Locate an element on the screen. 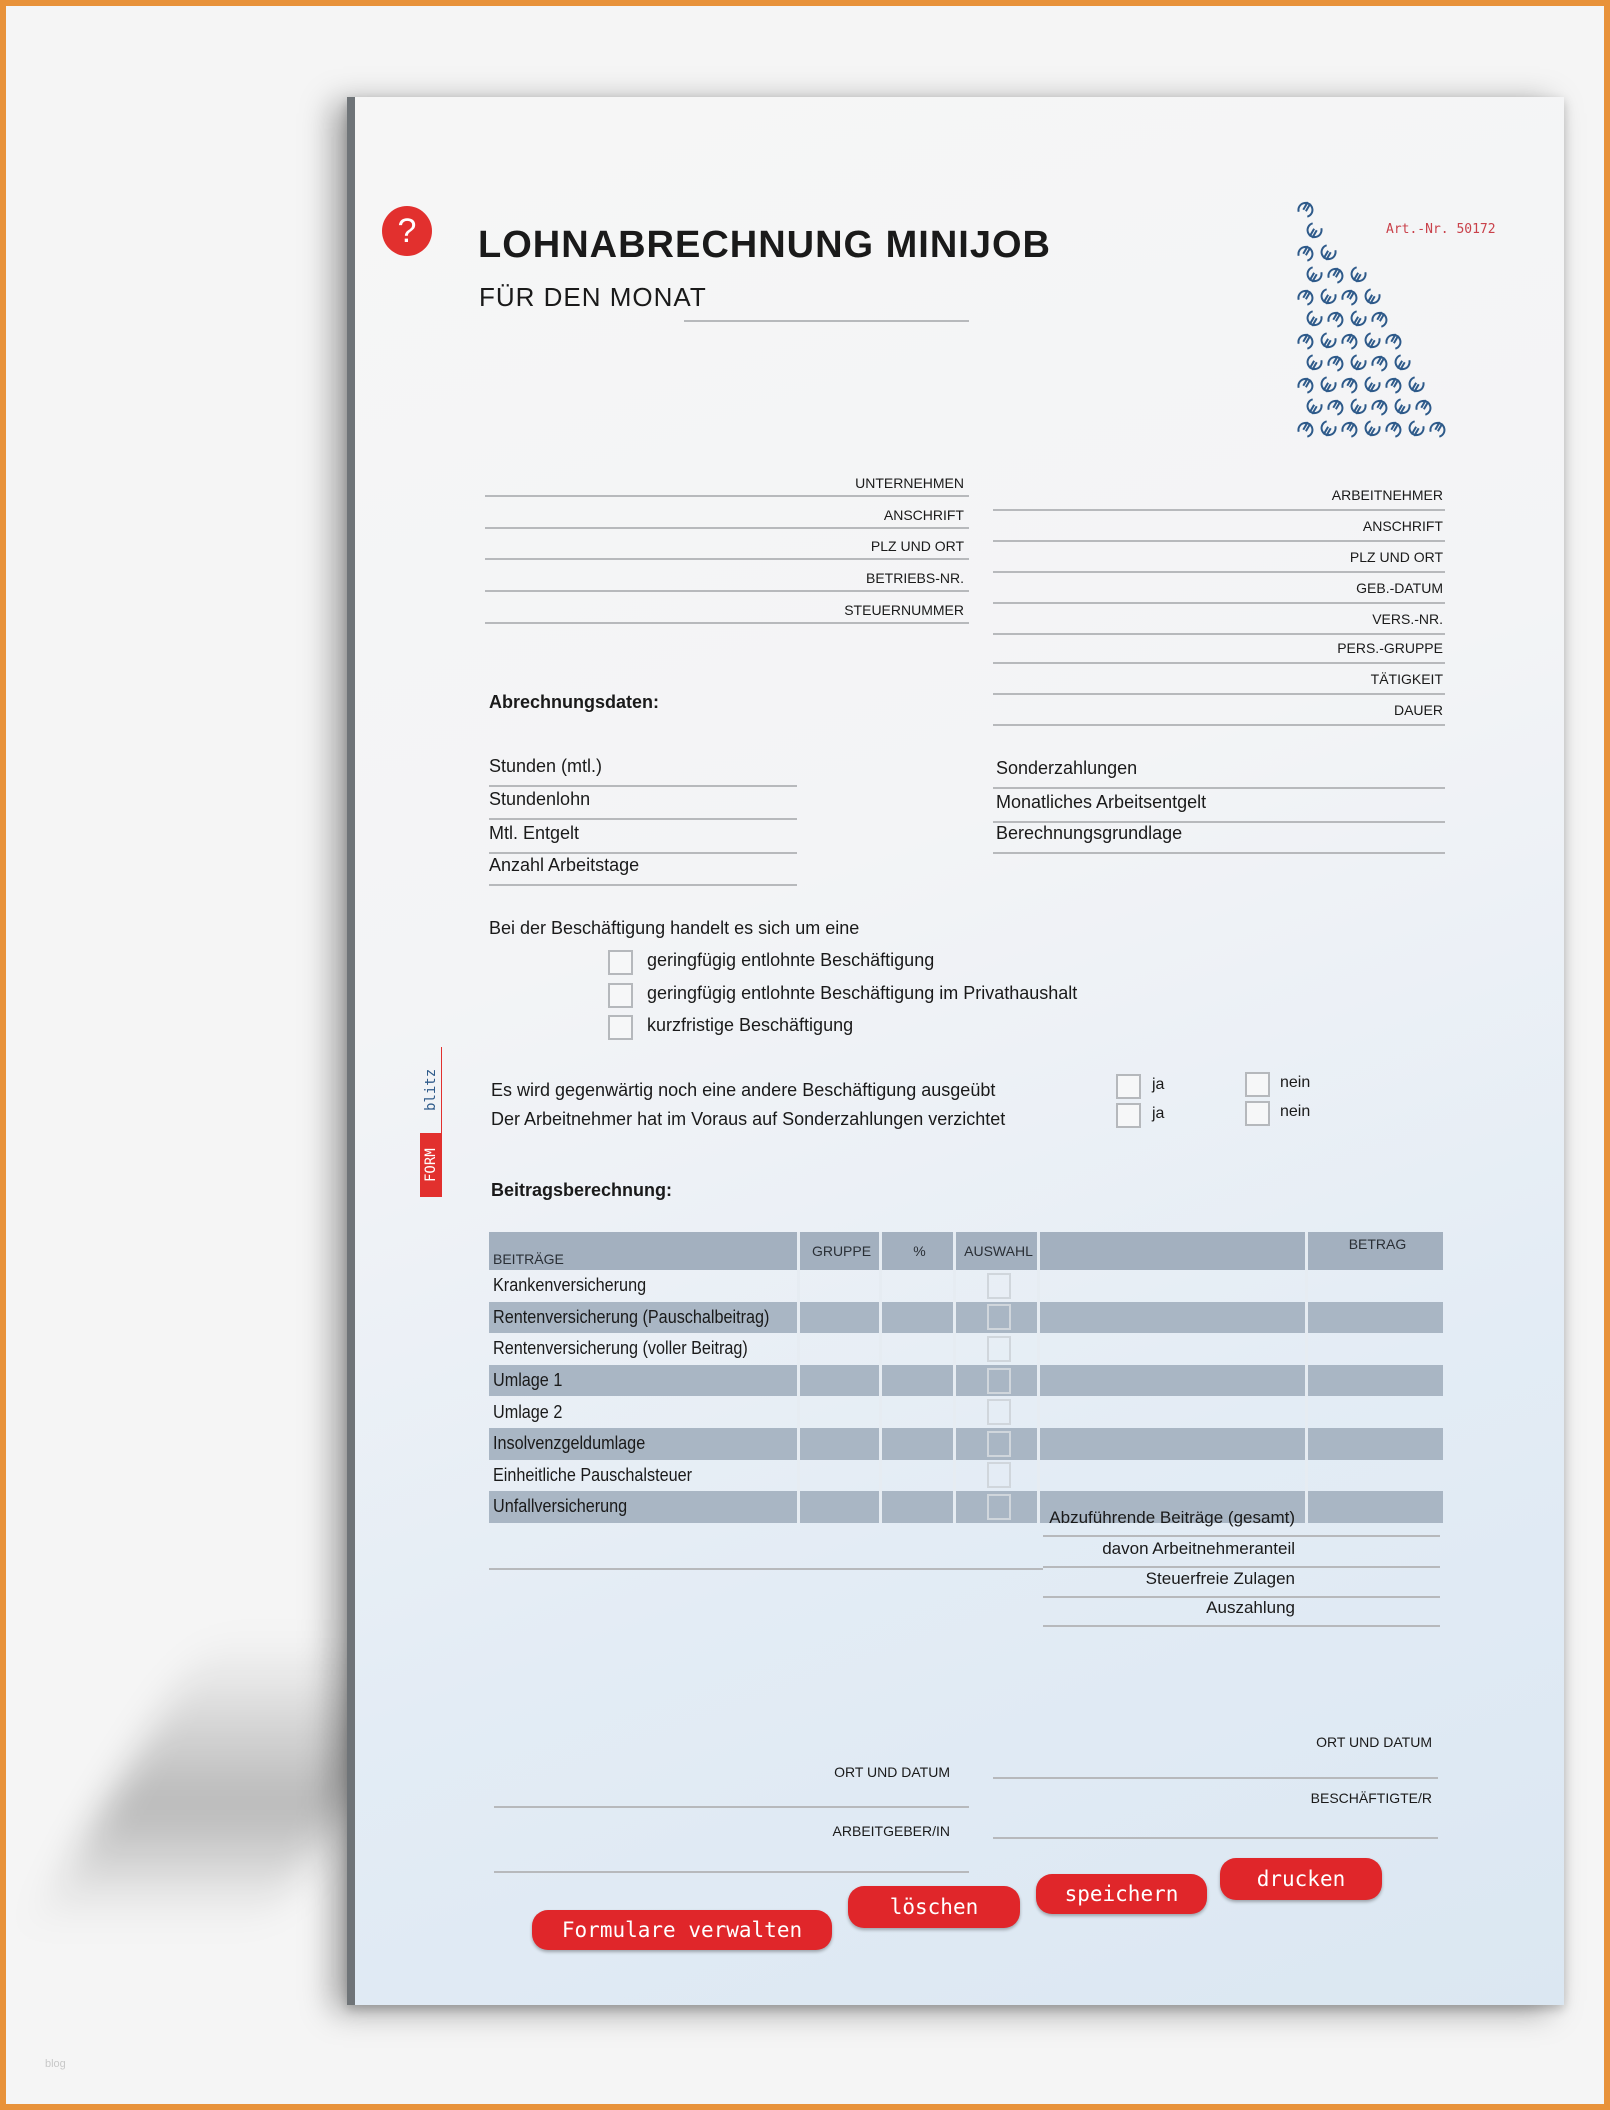  watermark: blog is located at coordinates (55, 2064).